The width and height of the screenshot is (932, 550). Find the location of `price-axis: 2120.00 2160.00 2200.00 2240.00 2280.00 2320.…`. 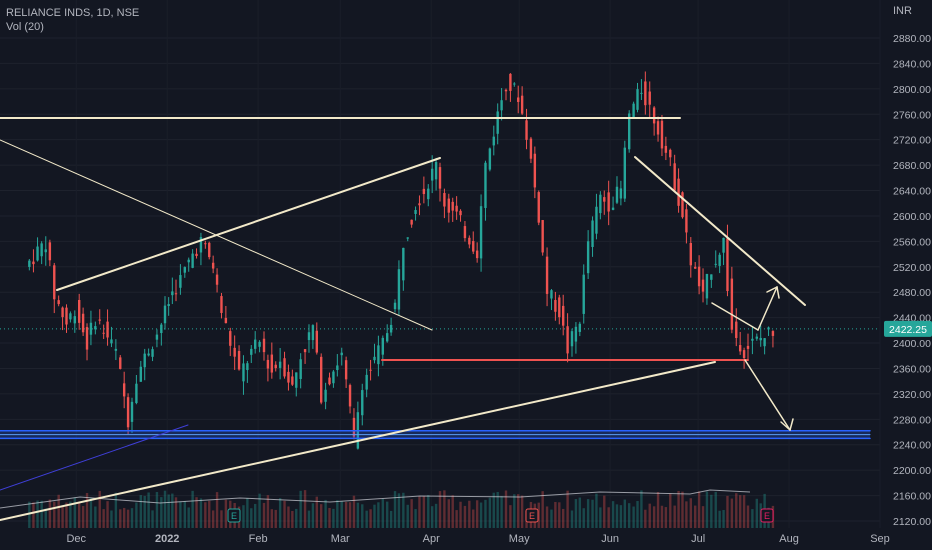

price-axis: 2120.00 2160.00 2200.00 2240.00 2280.00 2320.… is located at coordinates (908, 280).